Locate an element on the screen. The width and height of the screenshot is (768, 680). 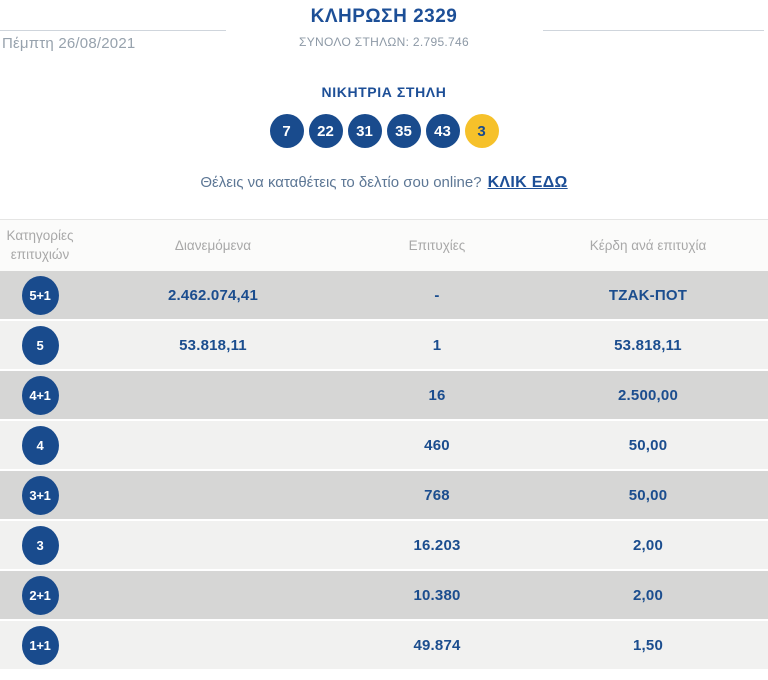
left-divider is located at coordinates (113, 30).